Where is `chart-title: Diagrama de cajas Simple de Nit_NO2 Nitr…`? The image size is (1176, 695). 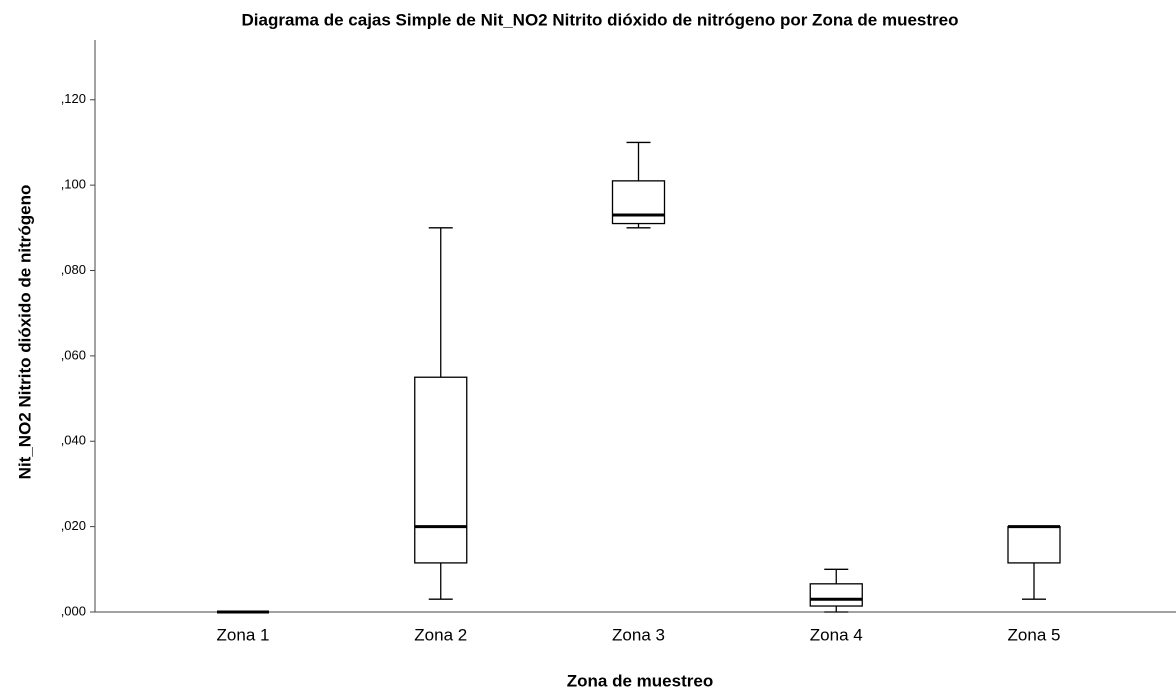
chart-title: Diagrama de cajas Simple de Nit_NO2 Nitr… is located at coordinates (600, 19).